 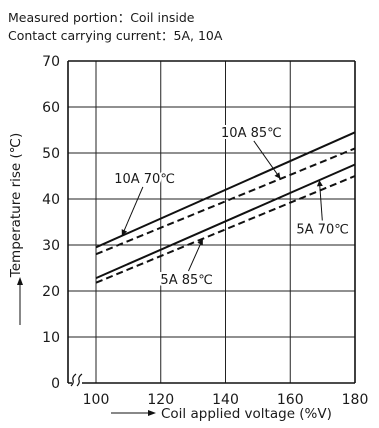 I want to click on y-tick-label: 70, so click(x=51, y=62).